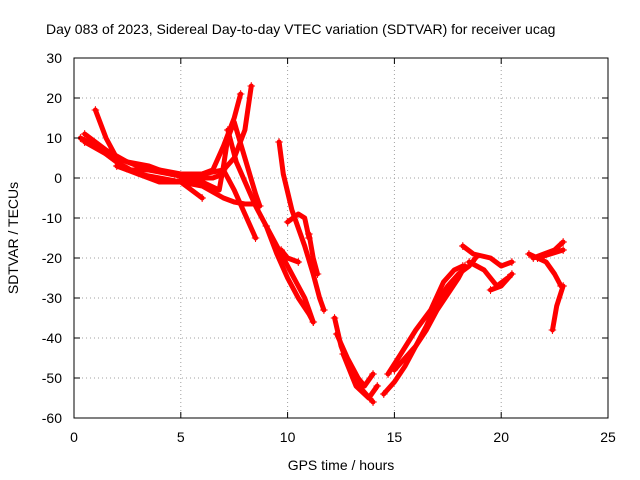 Image resolution: width=640 pixels, height=480 pixels. Describe the element at coordinates (54, 58) in the screenshot. I see `y-tick-label: 30` at that location.